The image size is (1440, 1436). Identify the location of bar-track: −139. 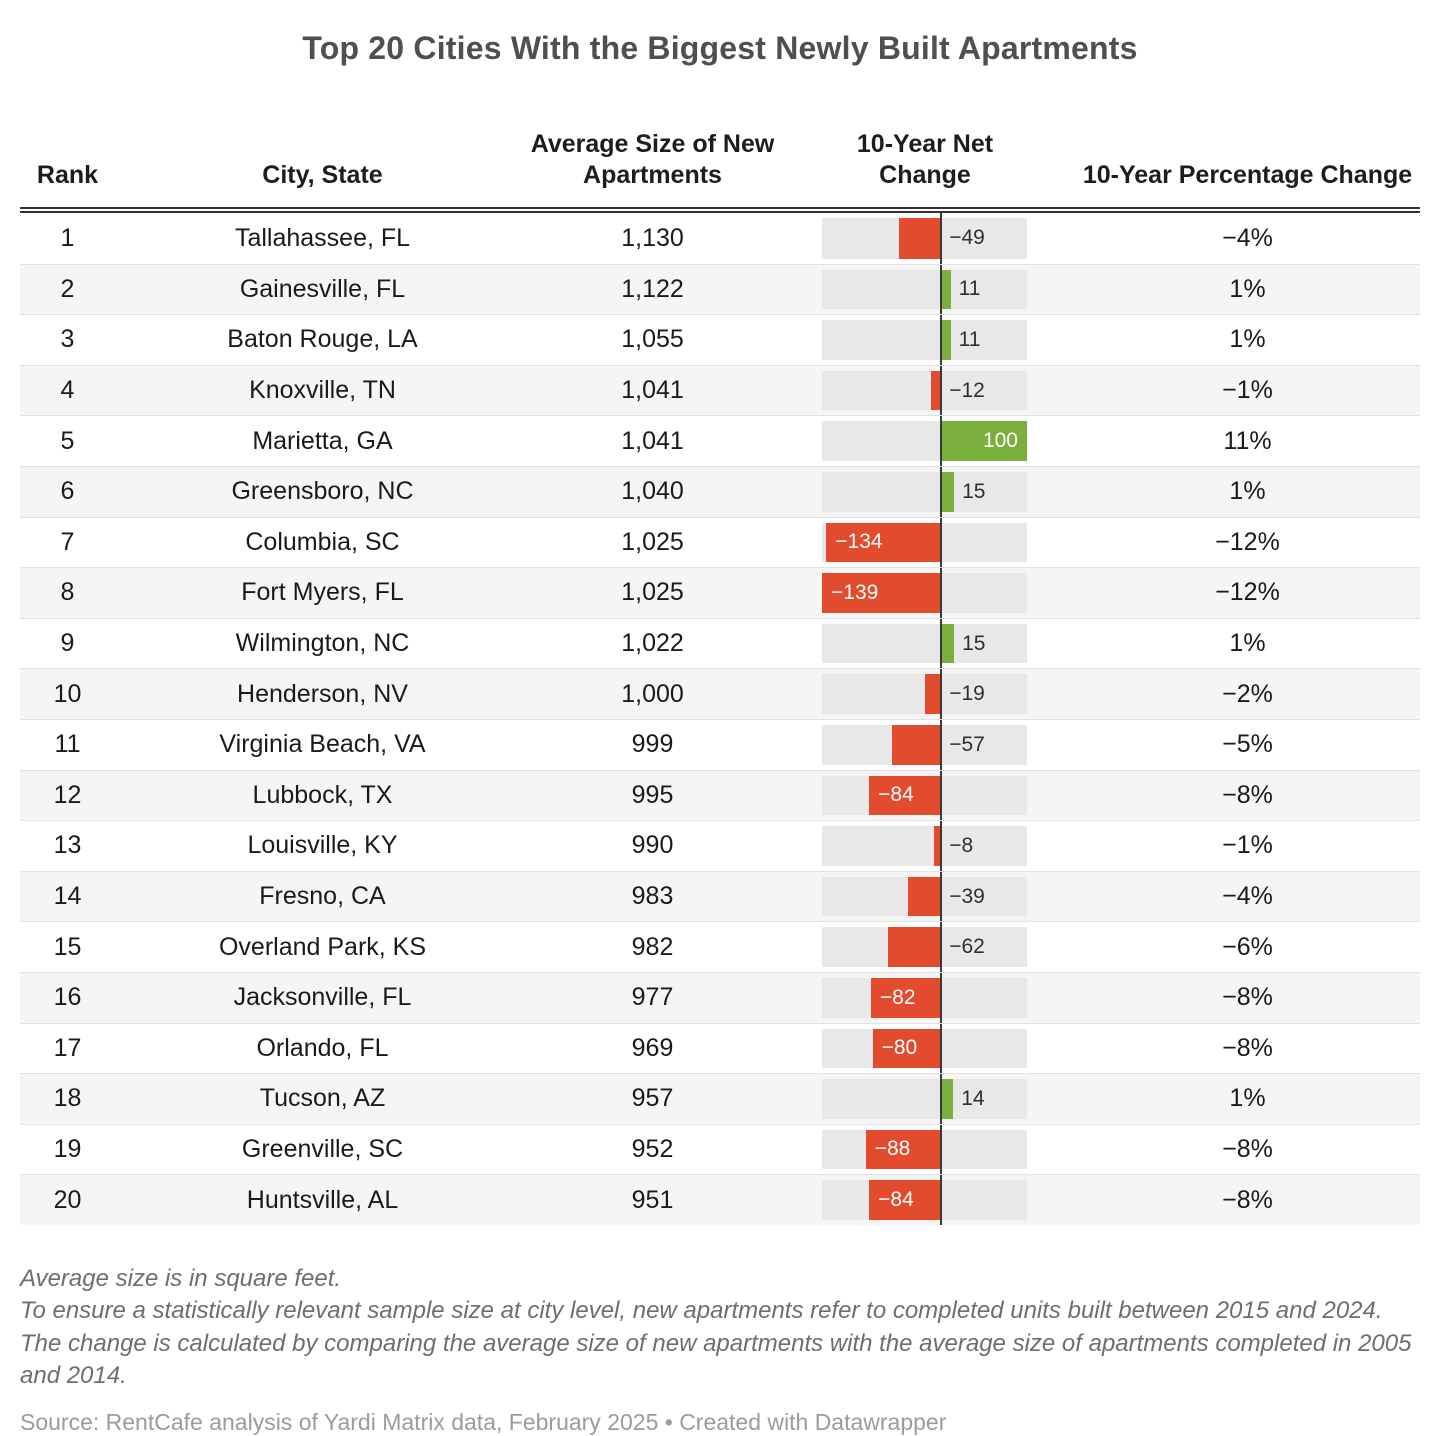
(924, 593).